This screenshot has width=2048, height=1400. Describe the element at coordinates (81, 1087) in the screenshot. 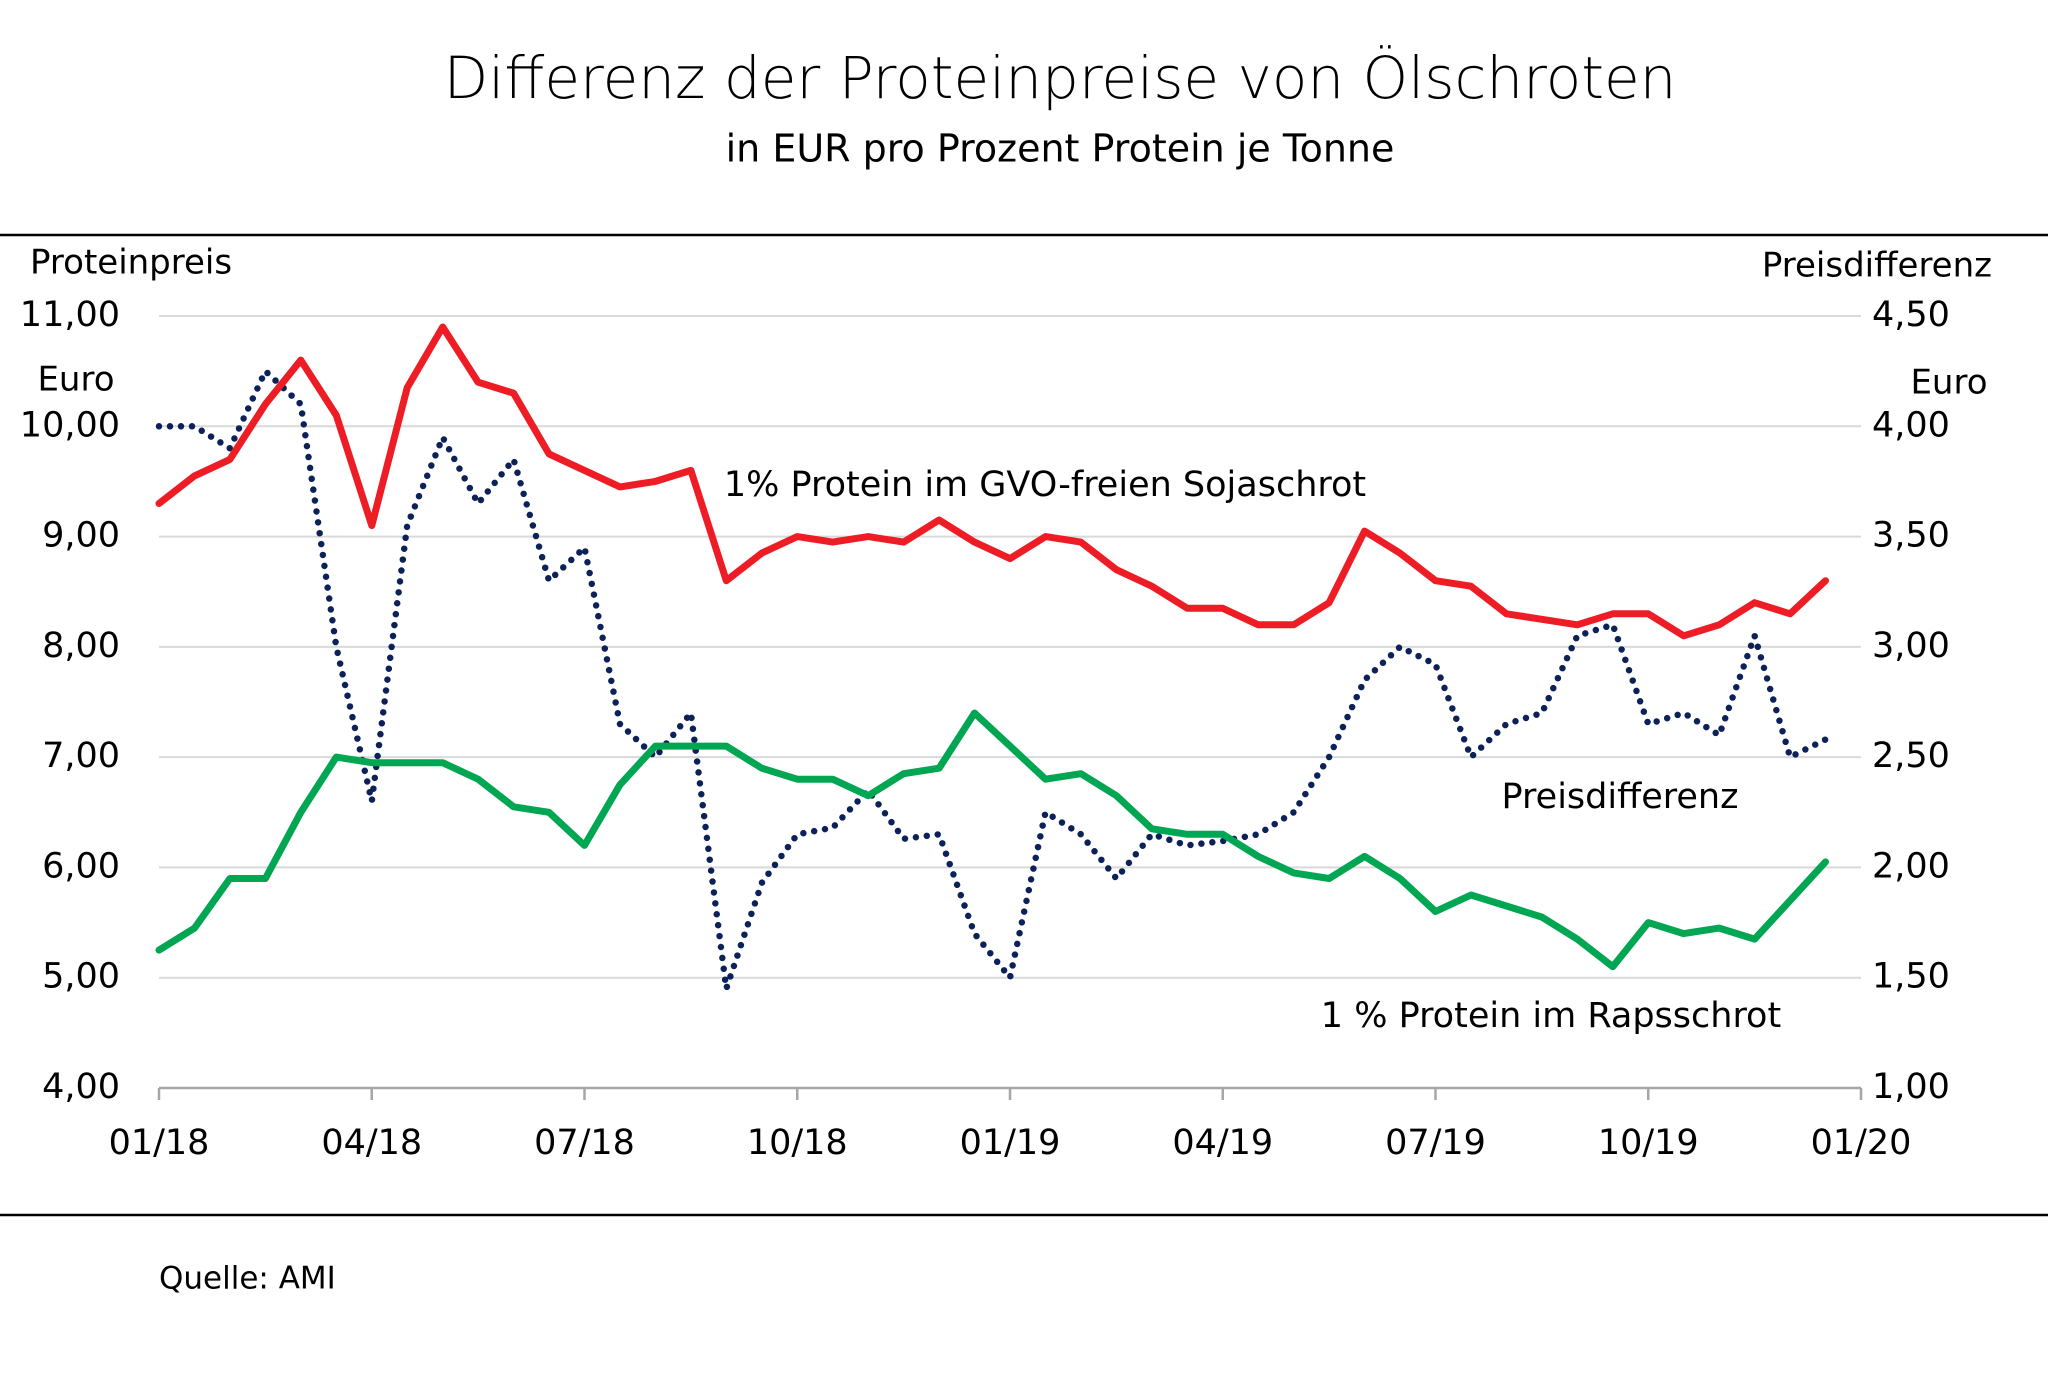

I see `y-tick-label: 4,00` at that location.